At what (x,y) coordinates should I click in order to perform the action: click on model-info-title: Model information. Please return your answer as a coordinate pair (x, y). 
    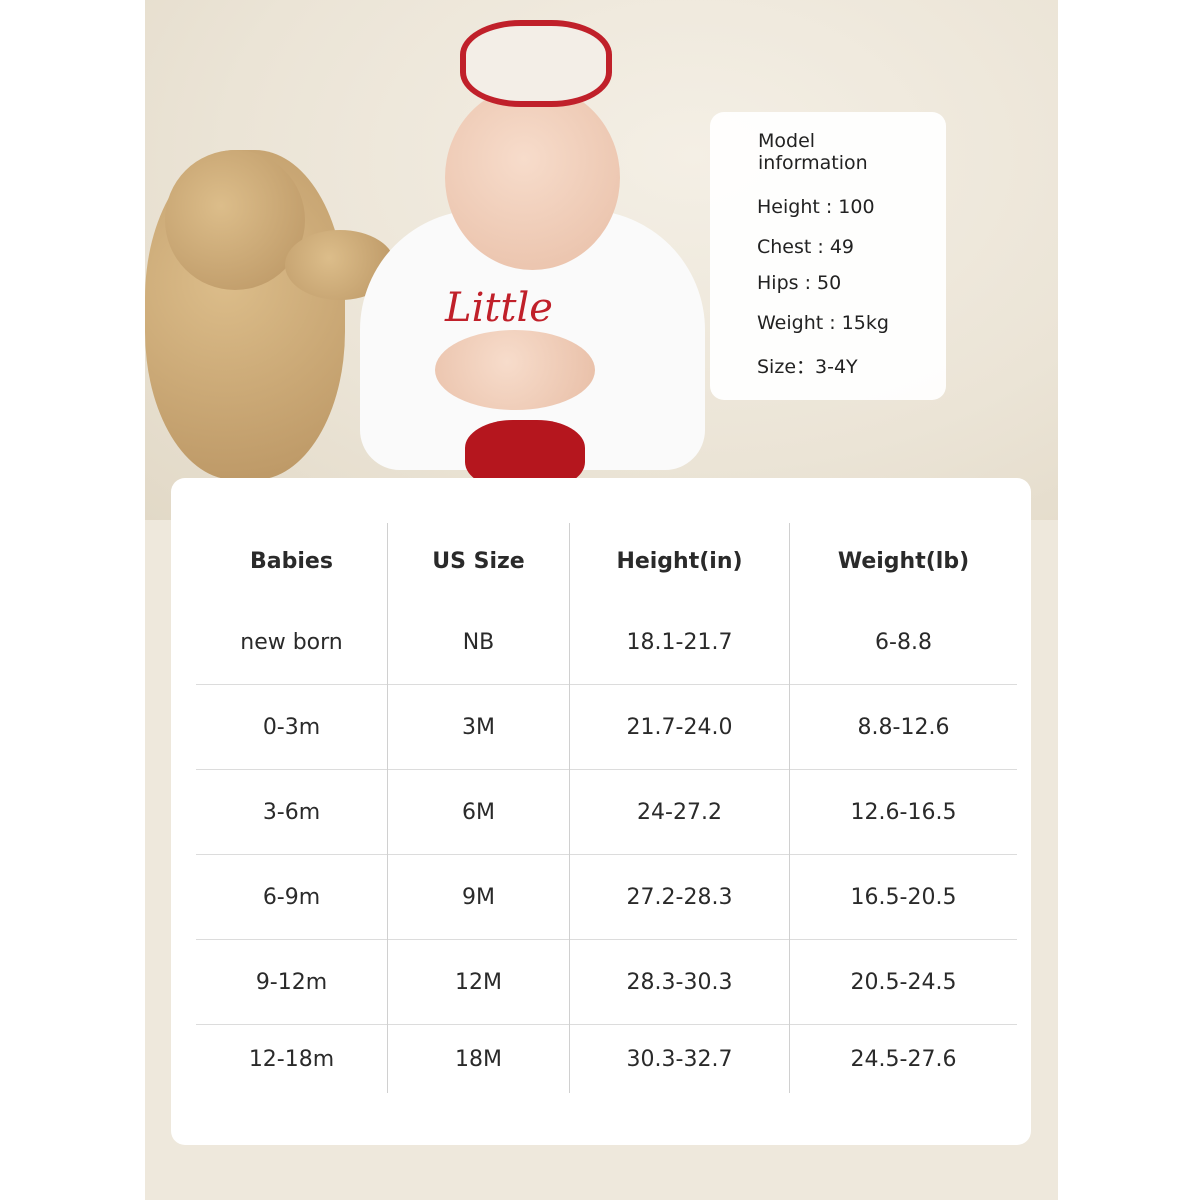
    Looking at the image, I should click on (813, 152).